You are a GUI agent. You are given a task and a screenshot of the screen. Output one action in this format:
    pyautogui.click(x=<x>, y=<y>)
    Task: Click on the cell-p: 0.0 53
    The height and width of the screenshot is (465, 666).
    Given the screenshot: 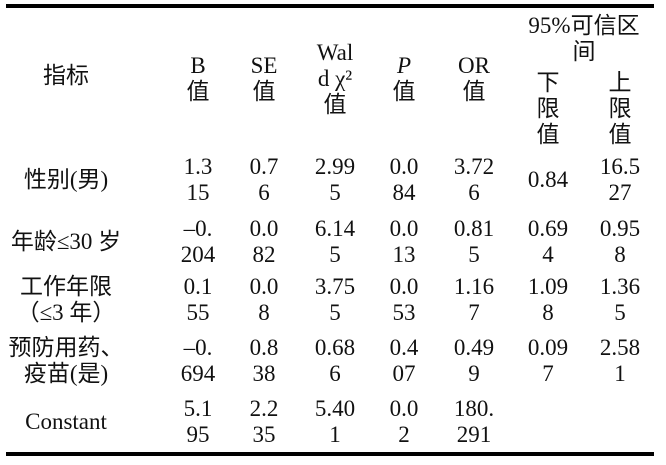 What is the action you would take?
    pyautogui.click(x=404, y=299)
    